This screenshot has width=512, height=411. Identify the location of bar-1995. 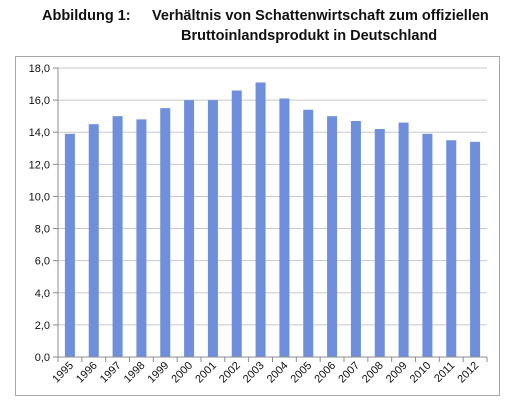
(69, 245).